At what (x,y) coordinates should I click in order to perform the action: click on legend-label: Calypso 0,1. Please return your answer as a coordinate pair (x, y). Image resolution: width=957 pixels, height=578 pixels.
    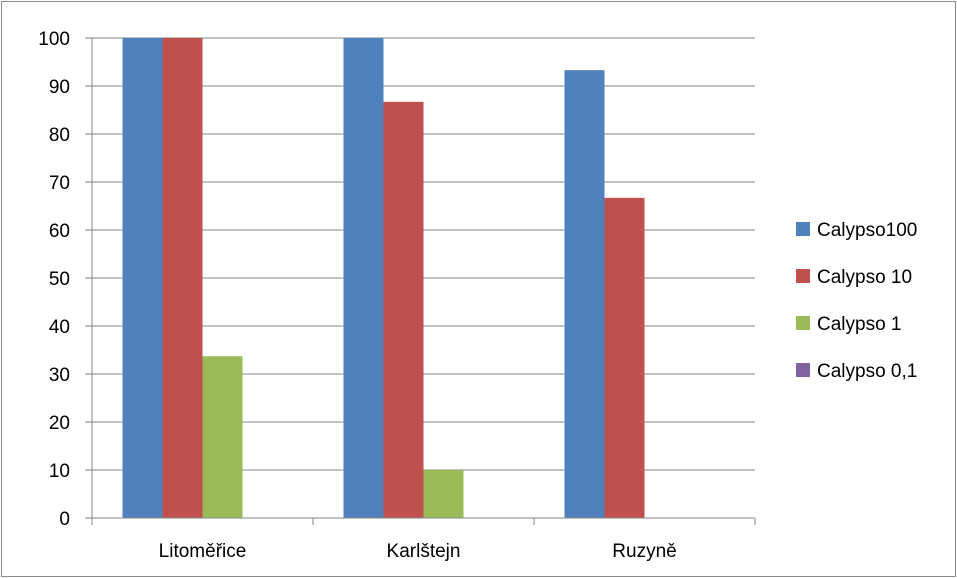
    Looking at the image, I should click on (867, 371).